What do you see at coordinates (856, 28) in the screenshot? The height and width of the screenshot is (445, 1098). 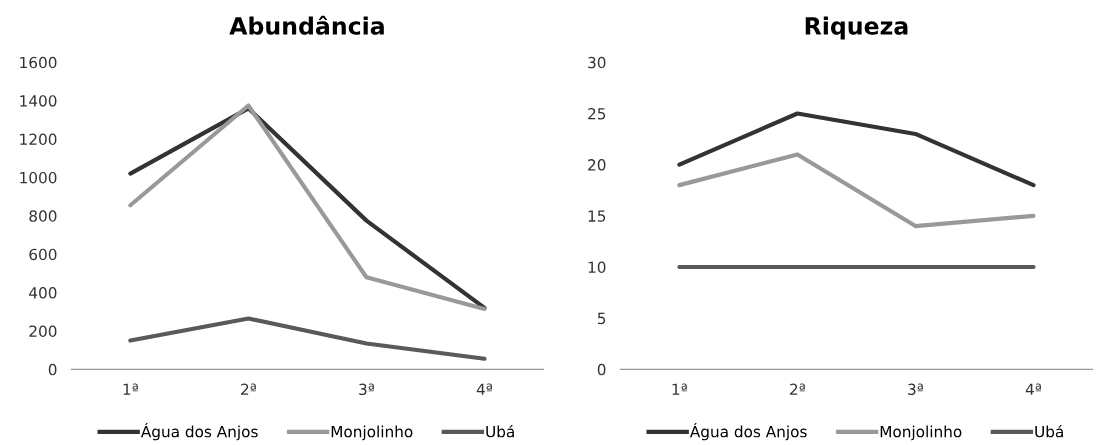 I see `chart-title: Riqueza` at bounding box center [856, 28].